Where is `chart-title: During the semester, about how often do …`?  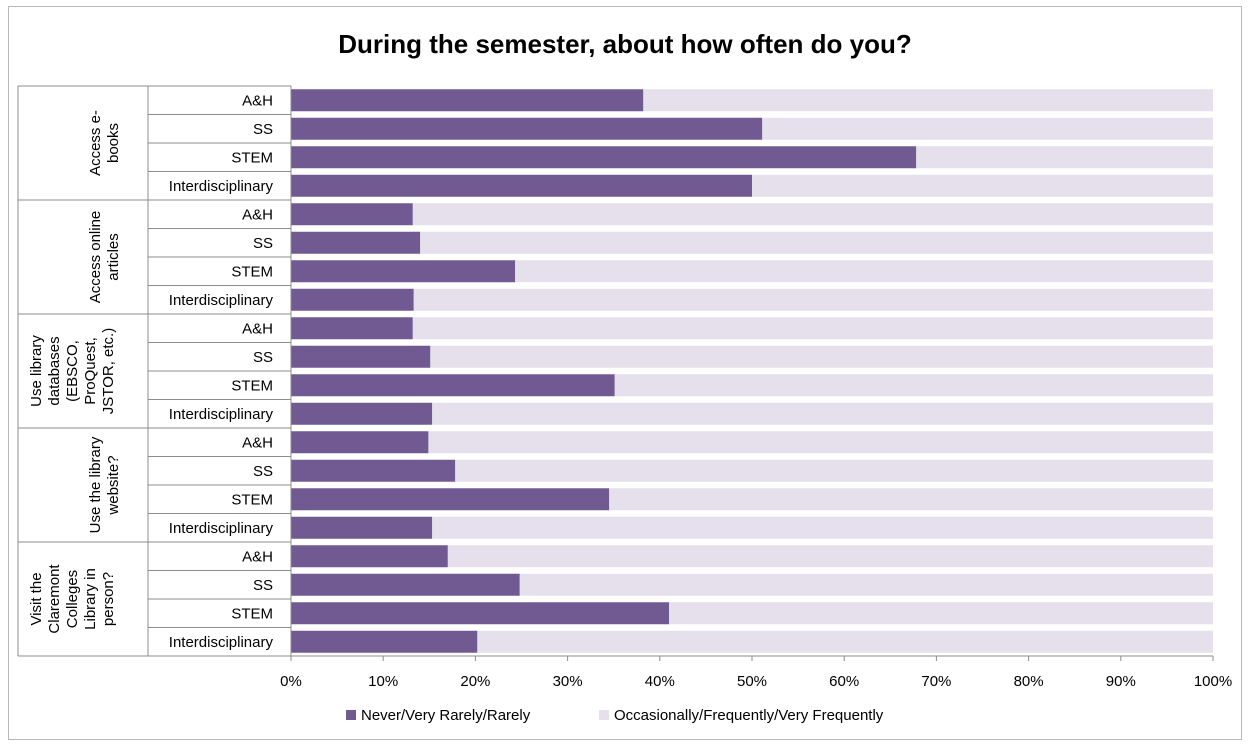
chart-title: During the semester, about how often do … is located at coordinates (624, 44).